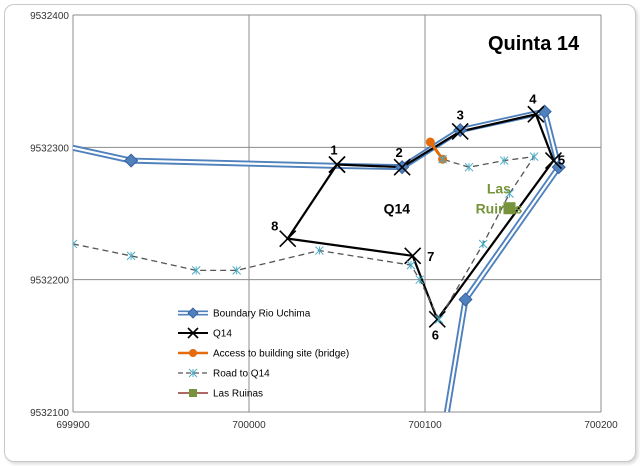 This screenshot has width=640, height=466. What do you see at coordinates (430, 142) in the screenshot?
I see `access-point` at bounding box center [430, 142].